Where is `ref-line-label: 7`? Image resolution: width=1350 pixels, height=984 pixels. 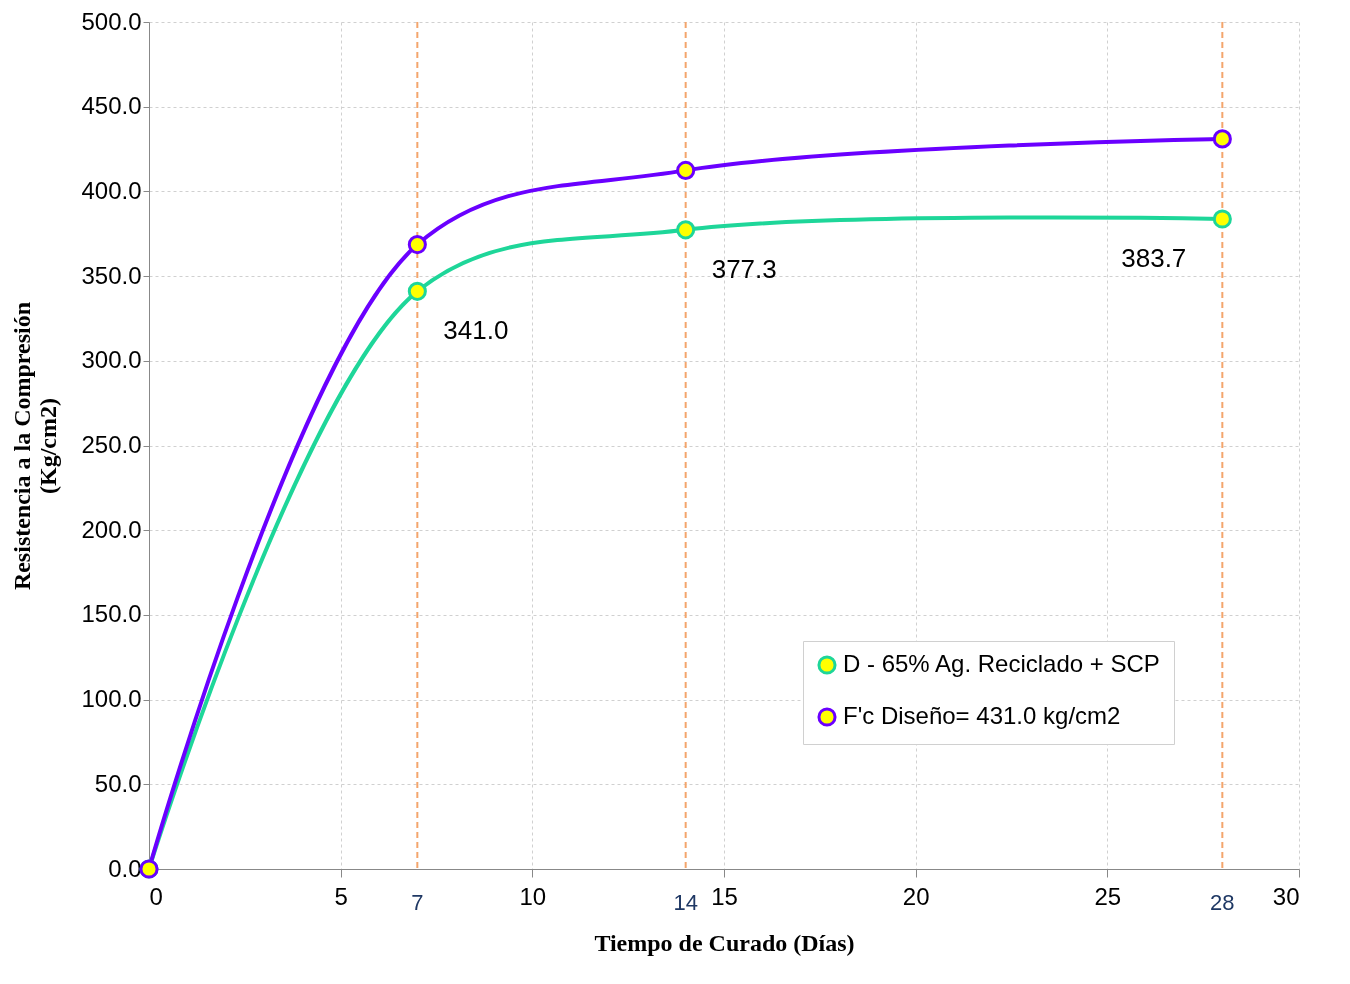
ref-line-label: 7 is located at coordinates (417, 902).